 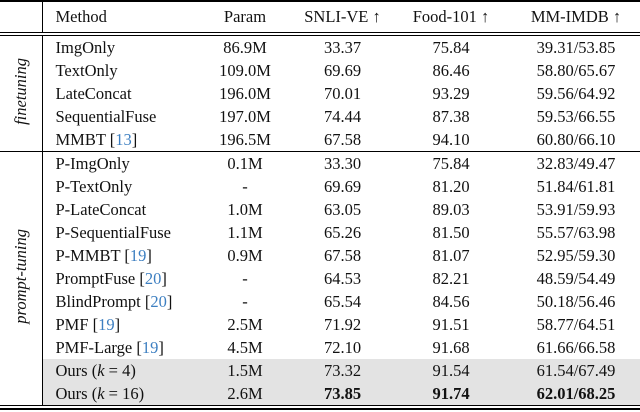 What do you see at coordinates (576, 186) in the screenshot?
I see `imdb-cell: 51.84/61.81` at bounding box center [576, 186].